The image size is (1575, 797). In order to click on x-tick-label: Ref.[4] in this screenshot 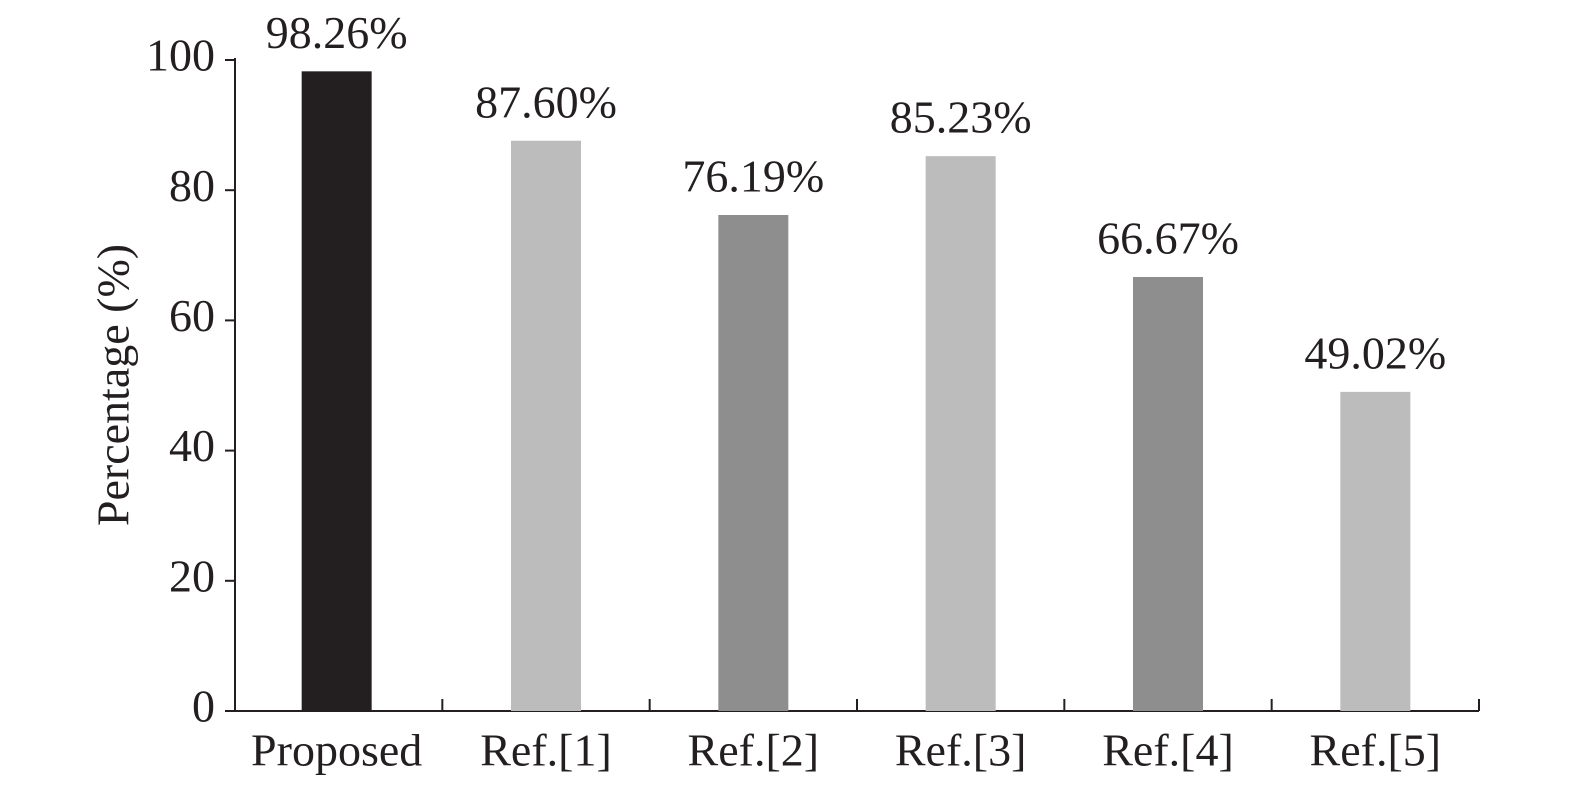, I will do `click(1168, 750)`.